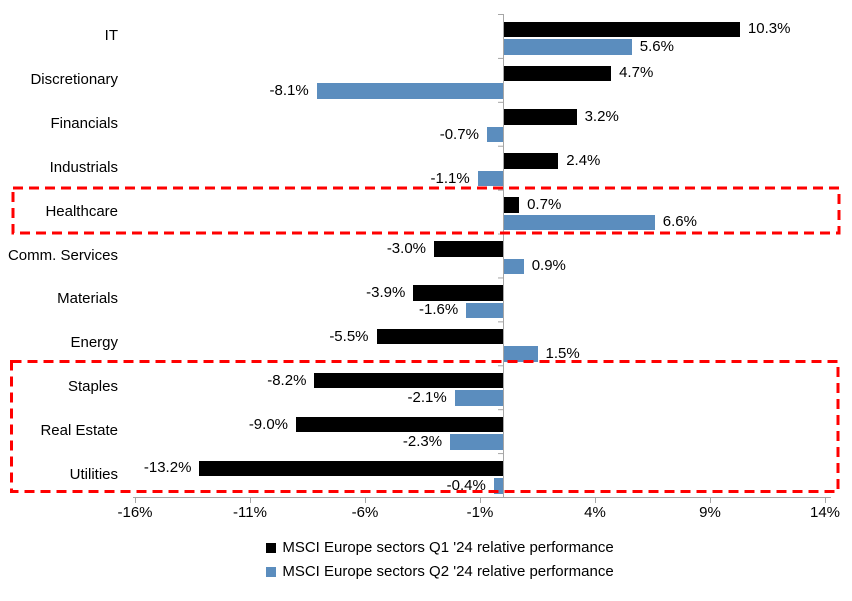 The width and height of the screenshot is (852, 601). Describe the element at coordinates (557, 73) in the screenshot. I see `bar-q1-discretionary` at that location.